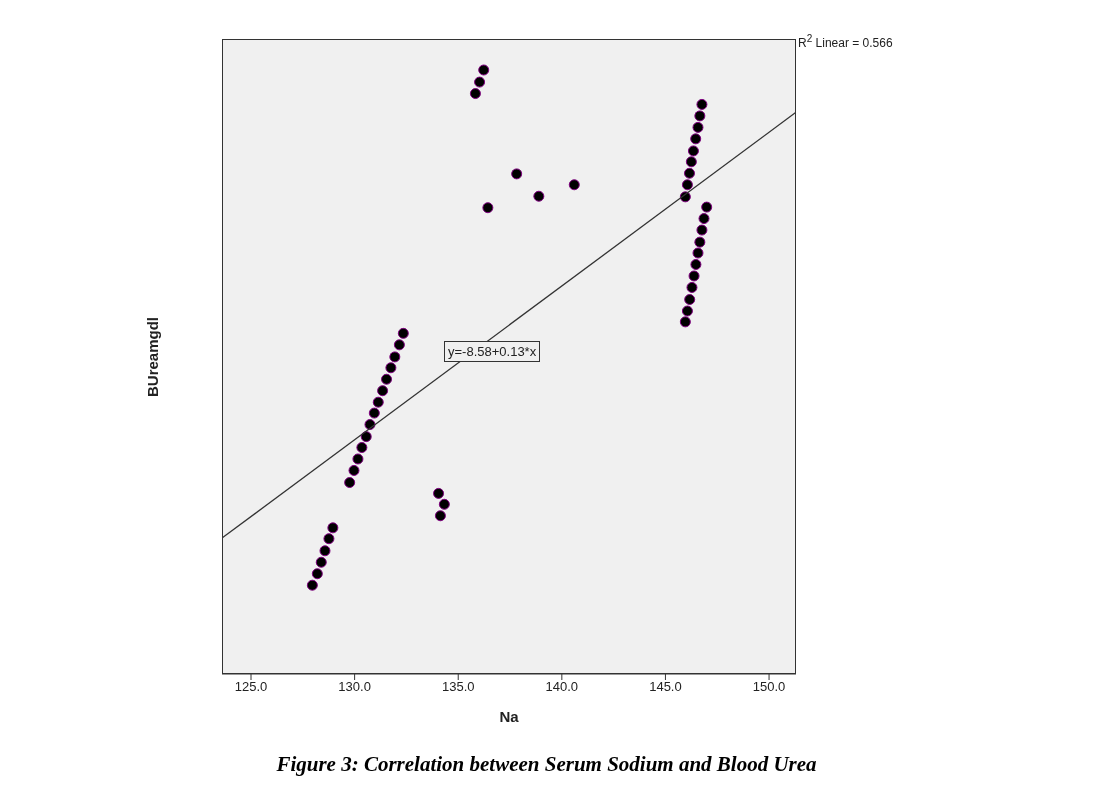 This screenshot has height=805, width=1093. Describe the element at coordinates (769, 687) in the screenshot. I see `x-tick-label: 150.0` at that location.